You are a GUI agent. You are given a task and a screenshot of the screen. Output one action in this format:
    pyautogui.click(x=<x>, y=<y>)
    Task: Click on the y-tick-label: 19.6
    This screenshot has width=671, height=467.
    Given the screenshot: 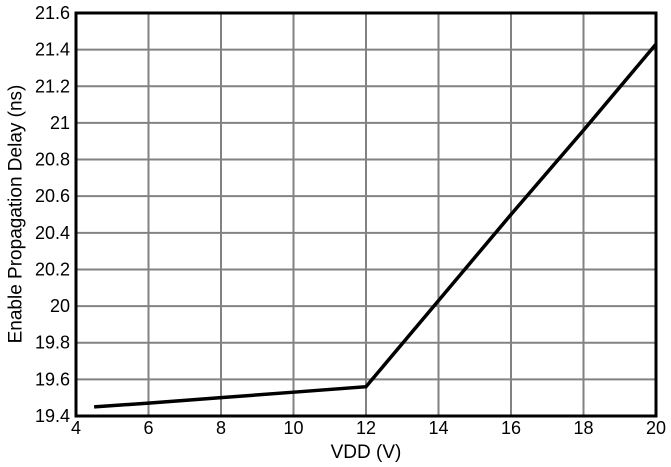 What is the action you would take?
    pyautogui.click(x=52, y=379)
    